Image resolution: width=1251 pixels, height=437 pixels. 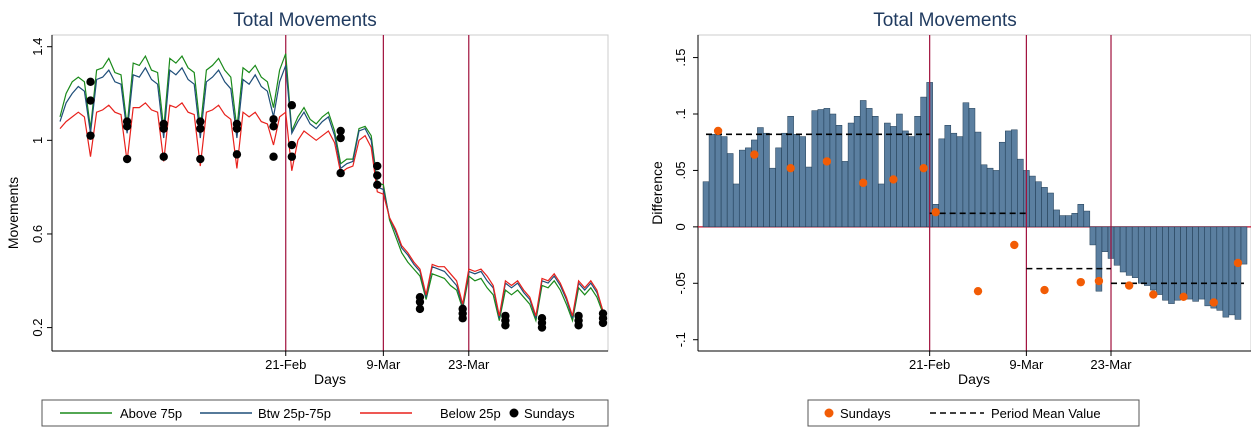 I want to click on right-y-tick-label: -.1, so click(x=680, y=339).